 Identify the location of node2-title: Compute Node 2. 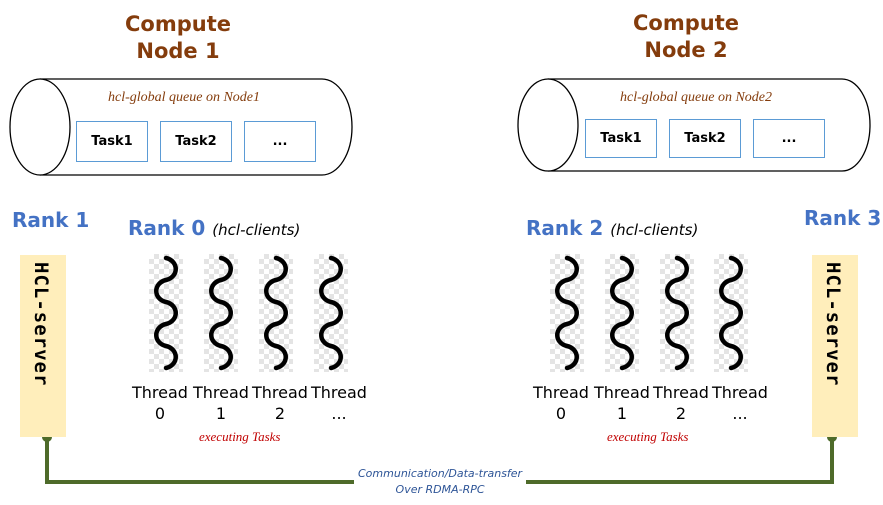
(686, 37).